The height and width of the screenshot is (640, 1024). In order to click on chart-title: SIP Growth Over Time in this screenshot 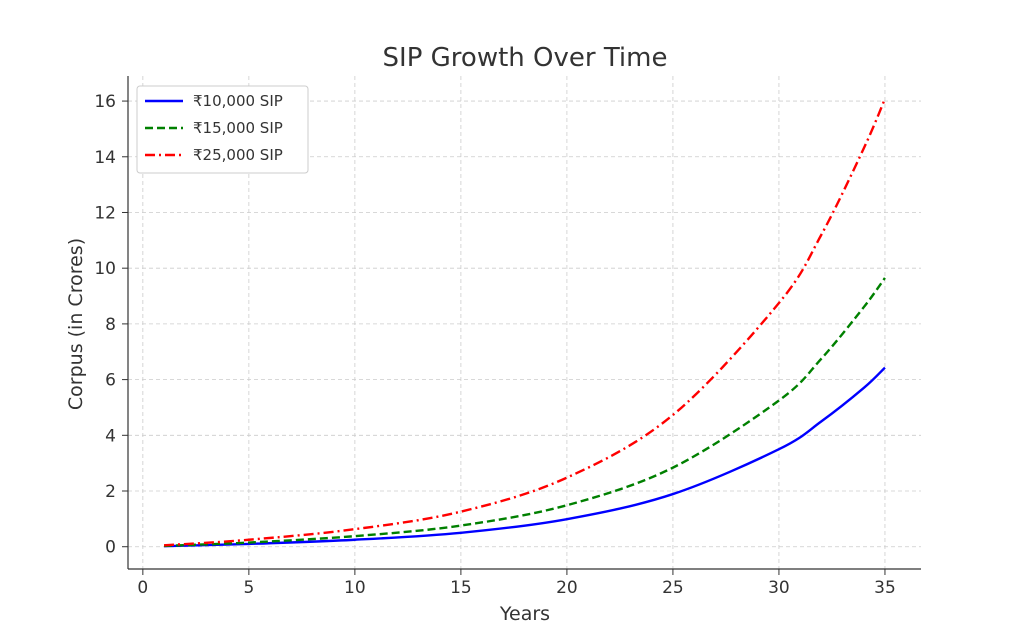, I will do `click(525, 58)`.